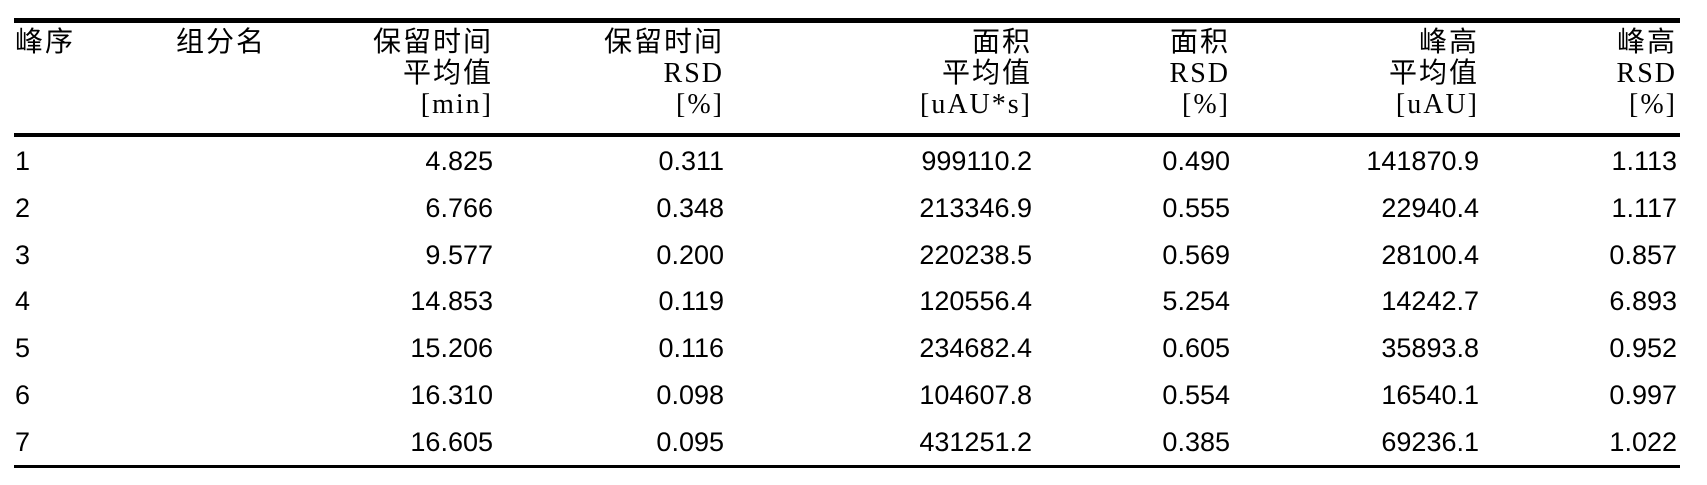 The height and width of the screenshot is (485, 1707). I want to click on table-cell: 234682.4, so click(975, 348).